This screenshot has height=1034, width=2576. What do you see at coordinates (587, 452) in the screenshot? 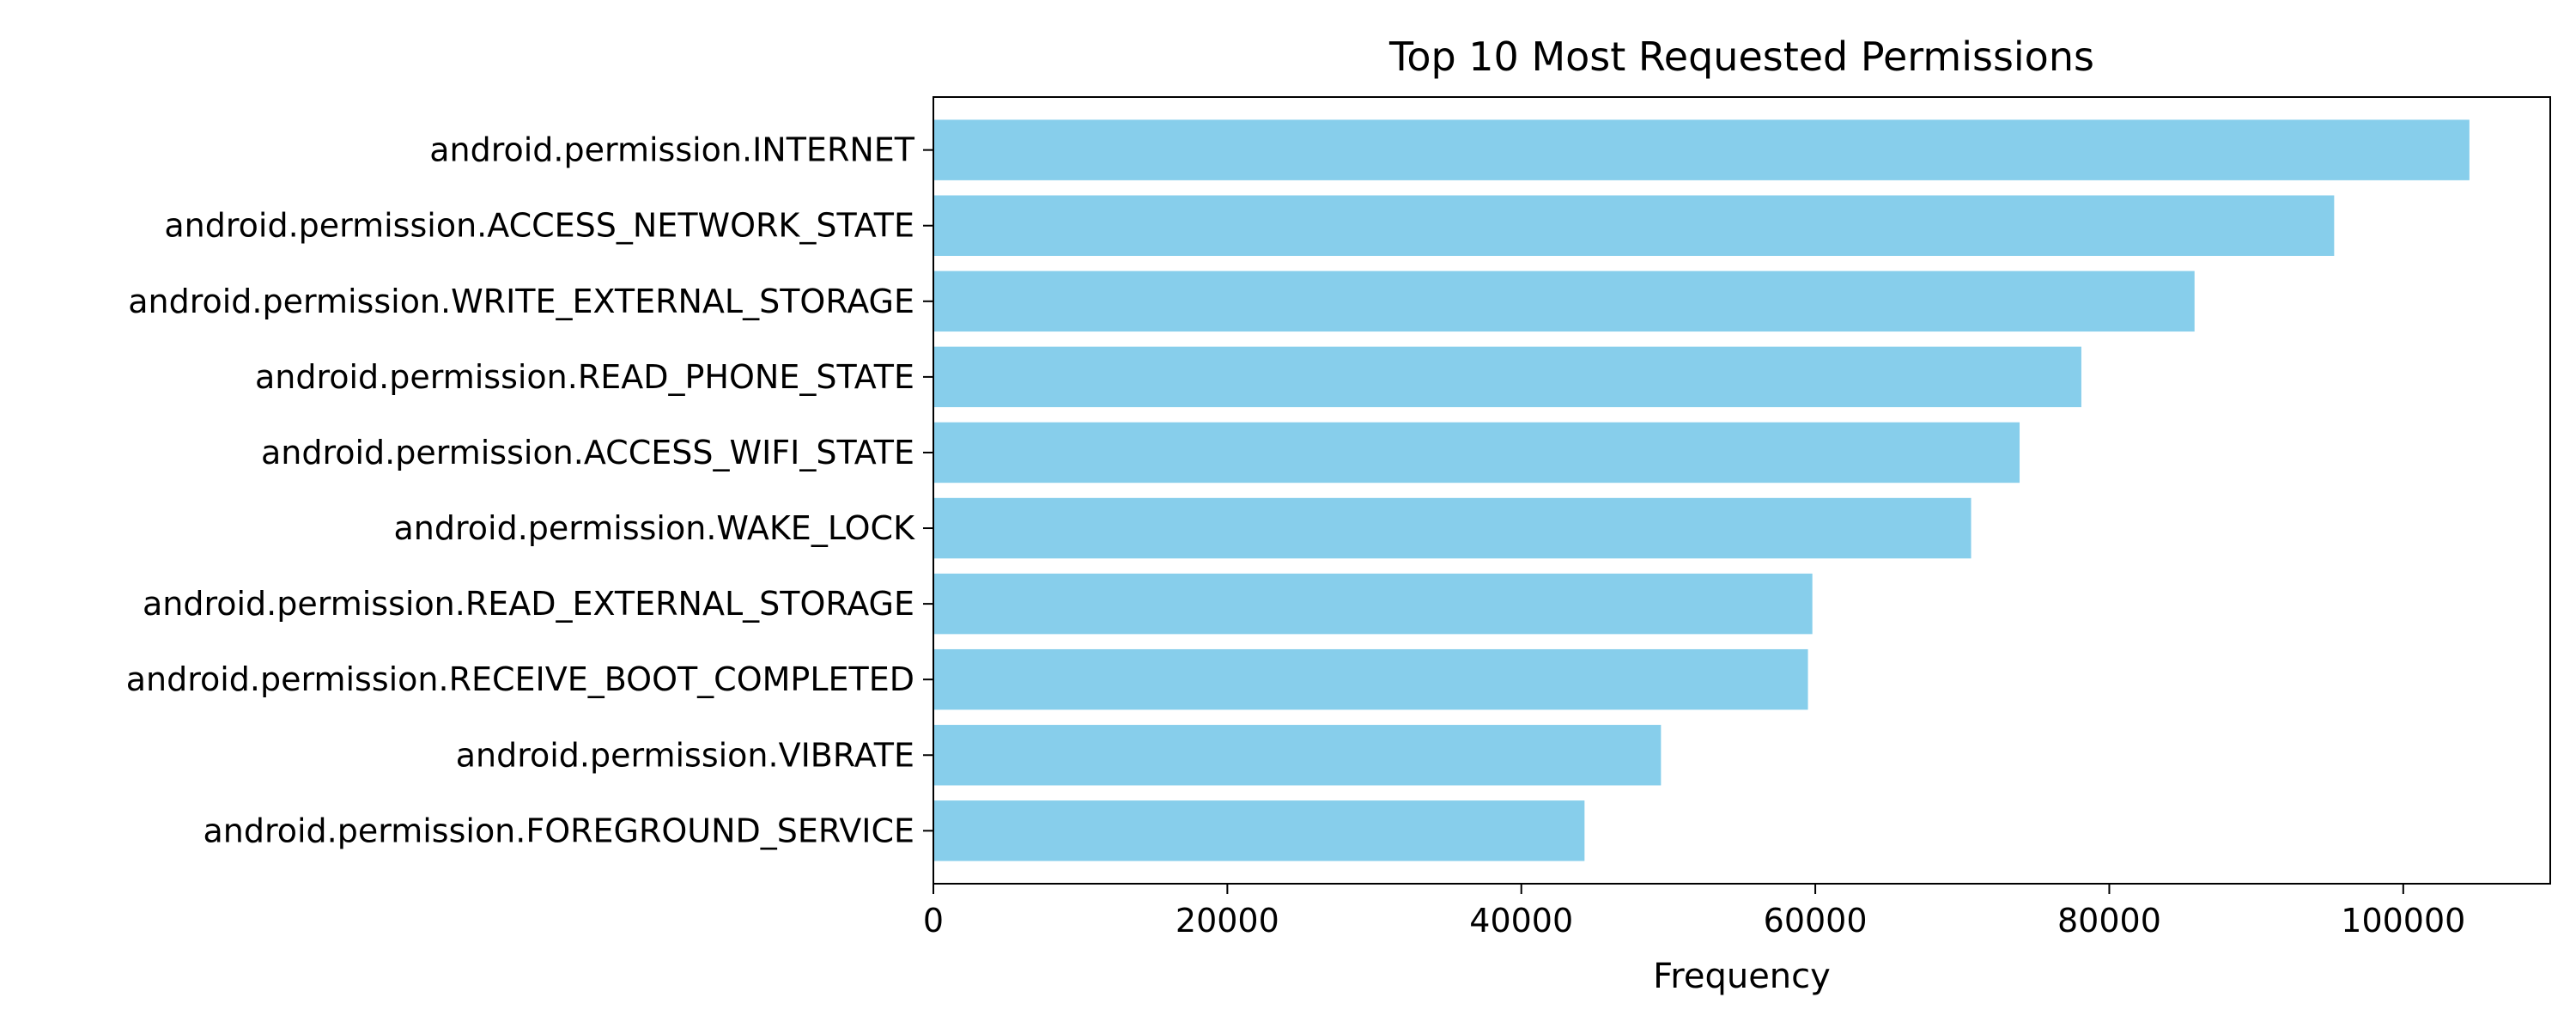
I see `category-label: android.permission.ACCESS_WIFI_STATE` at bounding box center [587, 452].